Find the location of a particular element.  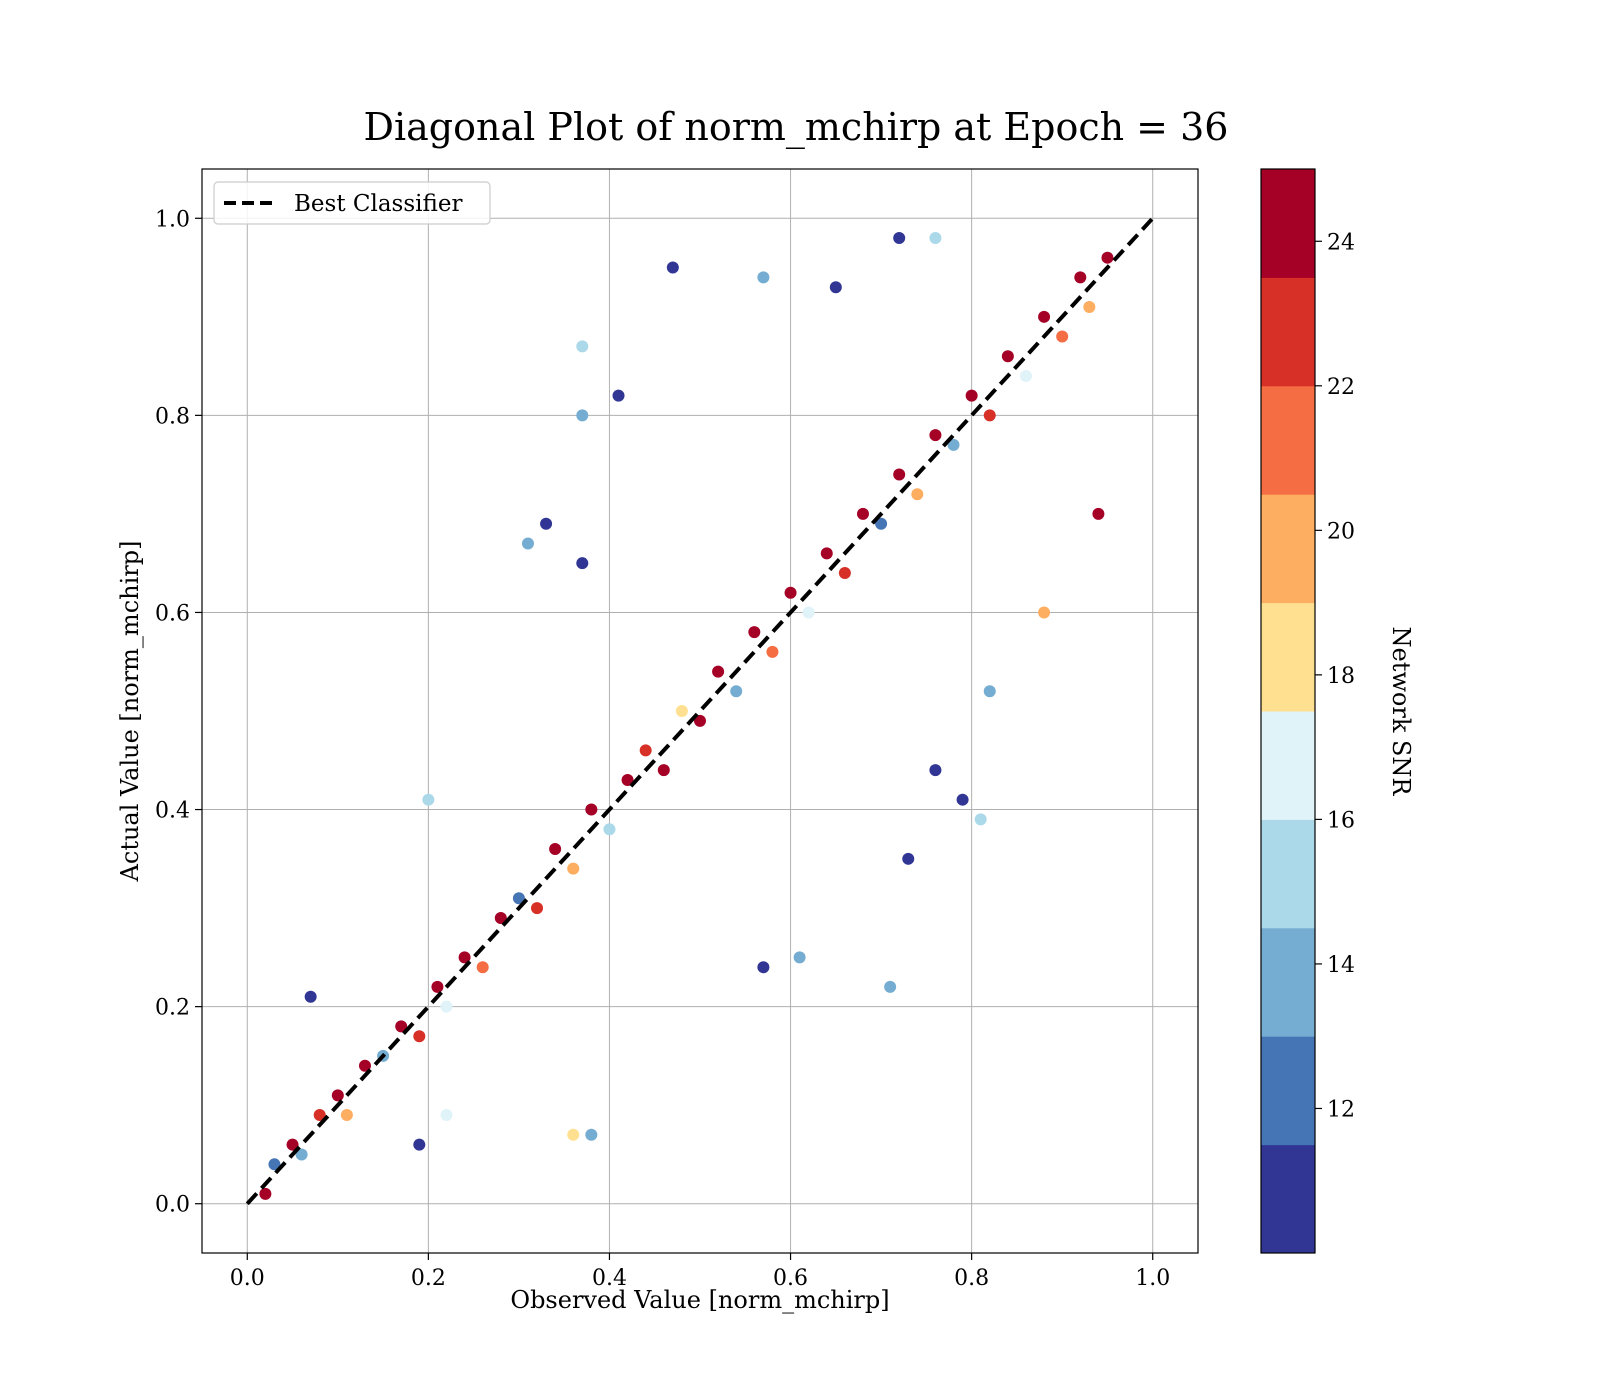

x-axis-ticks: 0.0 0.2 0.4 0.6 0.8 1.0 is located at coordinates (700, 1272).